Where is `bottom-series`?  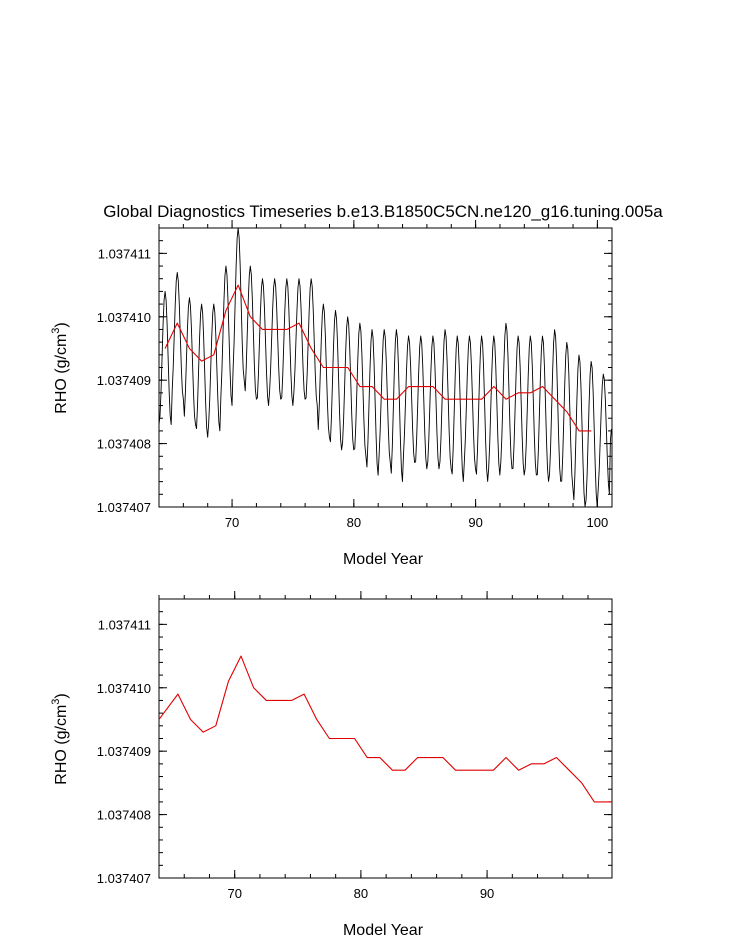 bottom-series is located at coordinates (385, 729).